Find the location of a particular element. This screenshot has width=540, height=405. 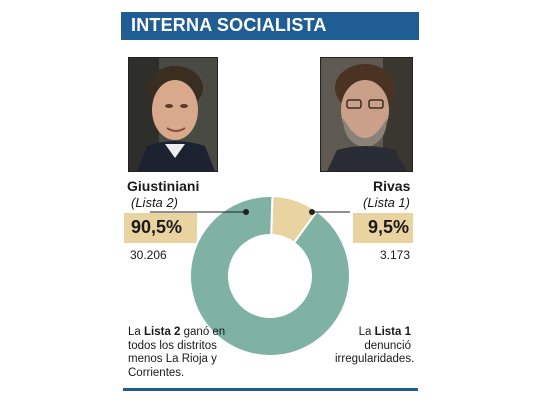

candidate-list-left: (Lista 2) is located at coordinates (154, 202).